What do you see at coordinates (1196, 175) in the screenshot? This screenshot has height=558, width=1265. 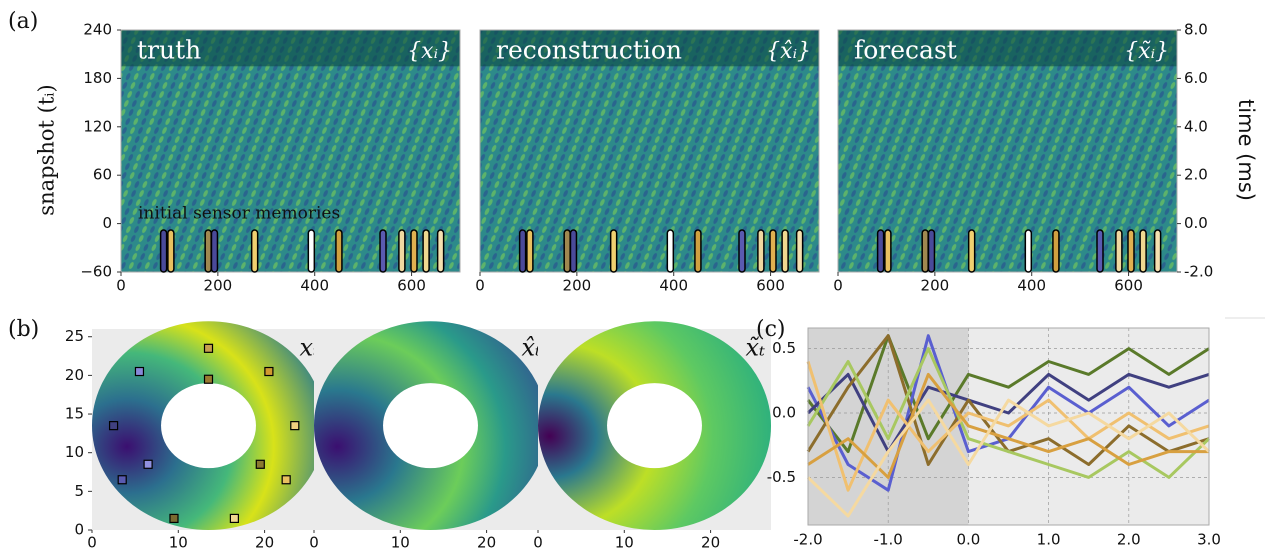 I see `y2-tick-label: 2.0` at bounding box center [1196, 175].